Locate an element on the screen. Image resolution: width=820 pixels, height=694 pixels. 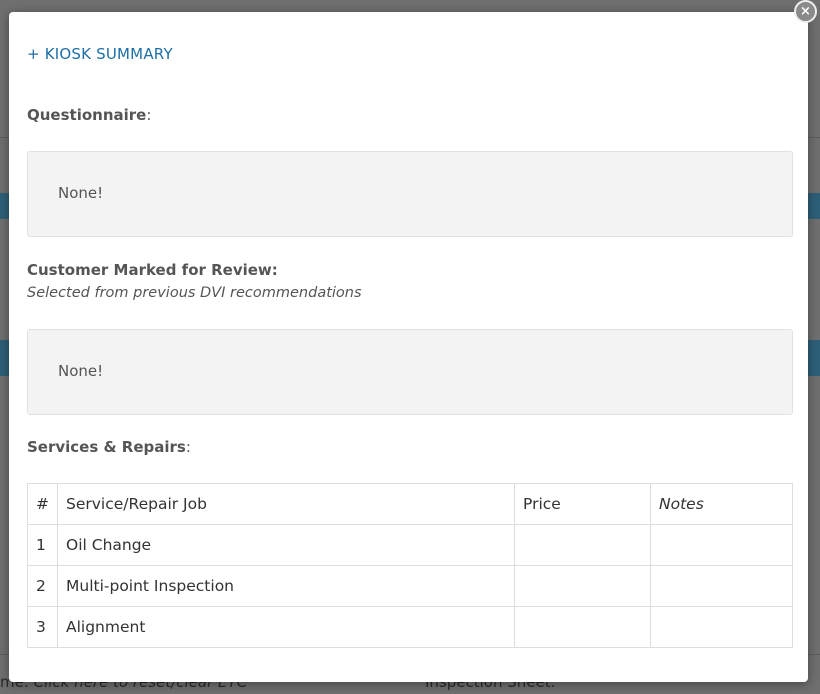
questionnaire-box: None! is located at coordinates (410, 194).